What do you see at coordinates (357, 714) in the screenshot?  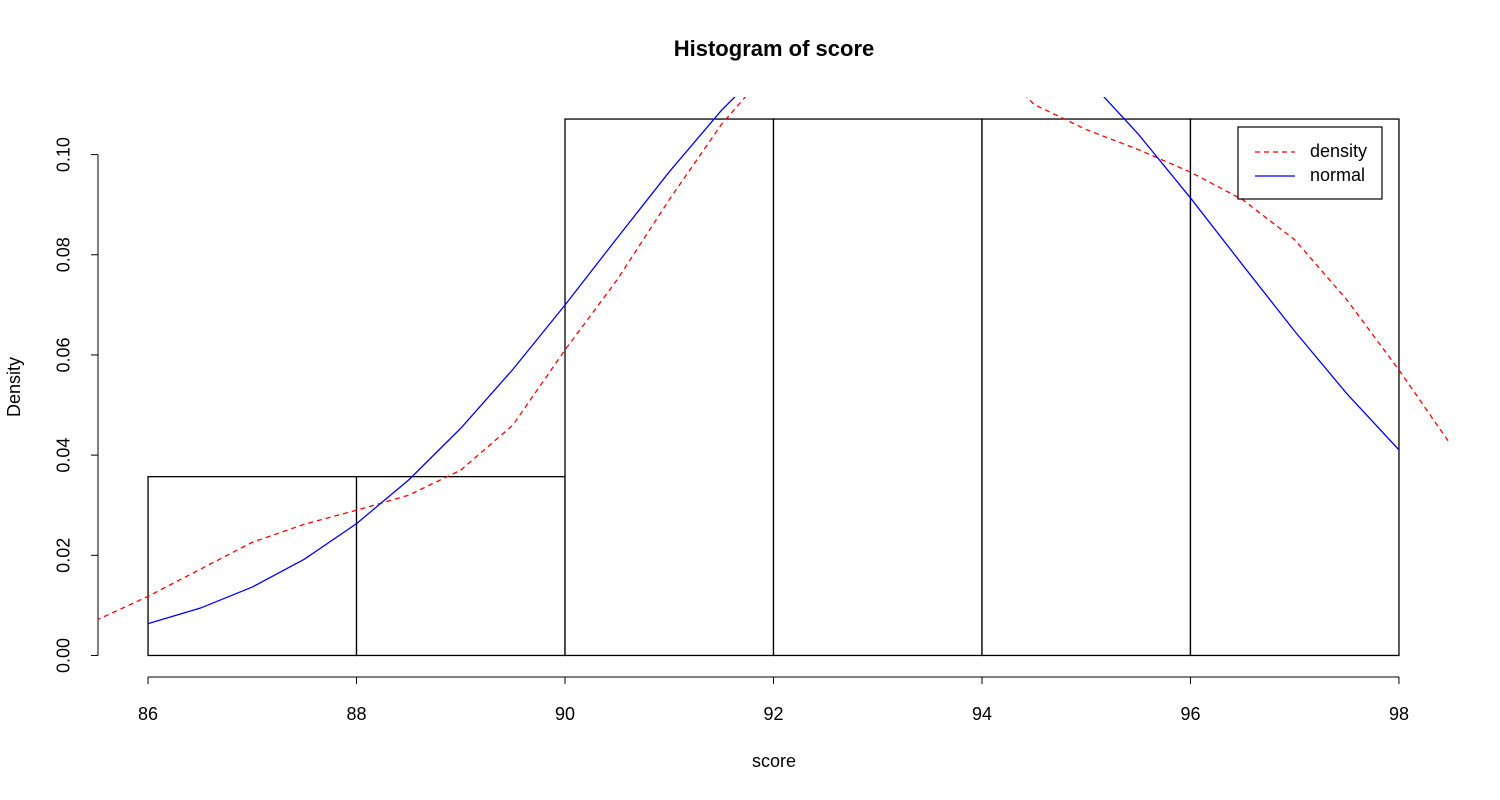 I see `x-tick-label: 88` at bounding box center [357, 714].